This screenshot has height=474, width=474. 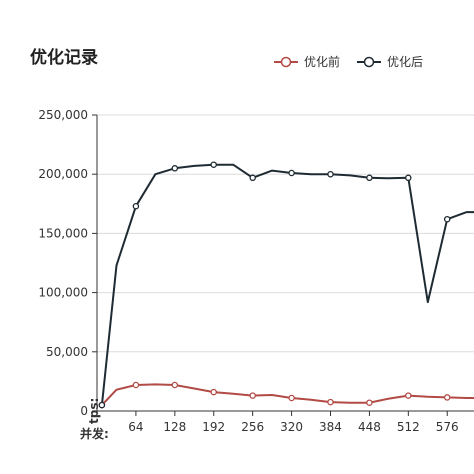 I want to click on legend-item: 优化后, so click(x=390, y=62).